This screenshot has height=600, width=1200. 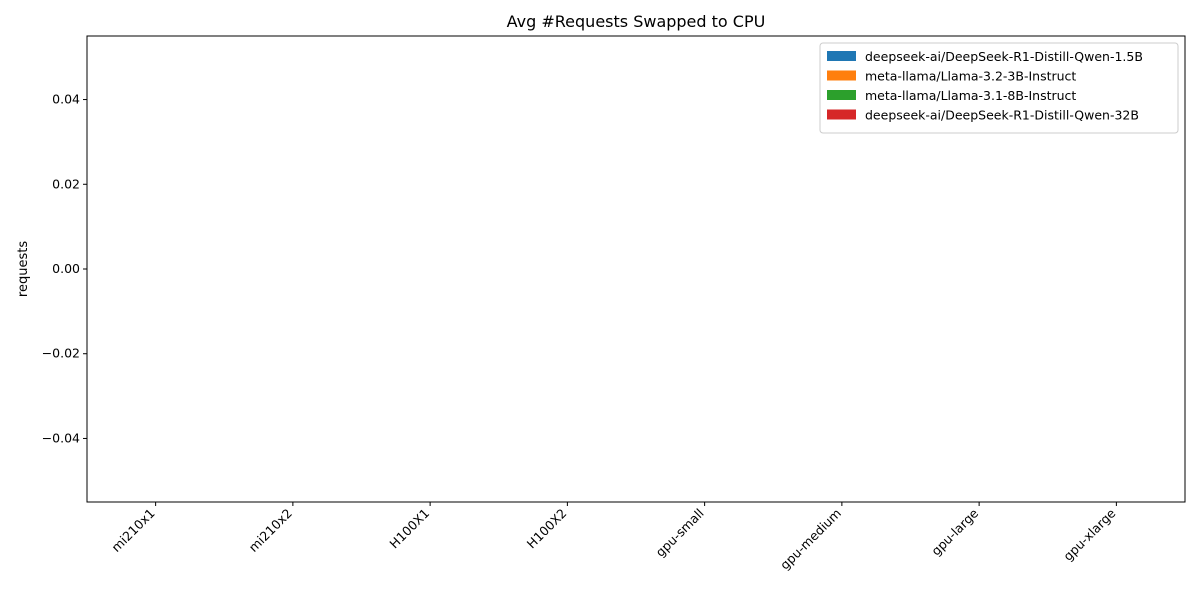 I want to click on y-tick-label: −0.04, so click(x=61, y=437).